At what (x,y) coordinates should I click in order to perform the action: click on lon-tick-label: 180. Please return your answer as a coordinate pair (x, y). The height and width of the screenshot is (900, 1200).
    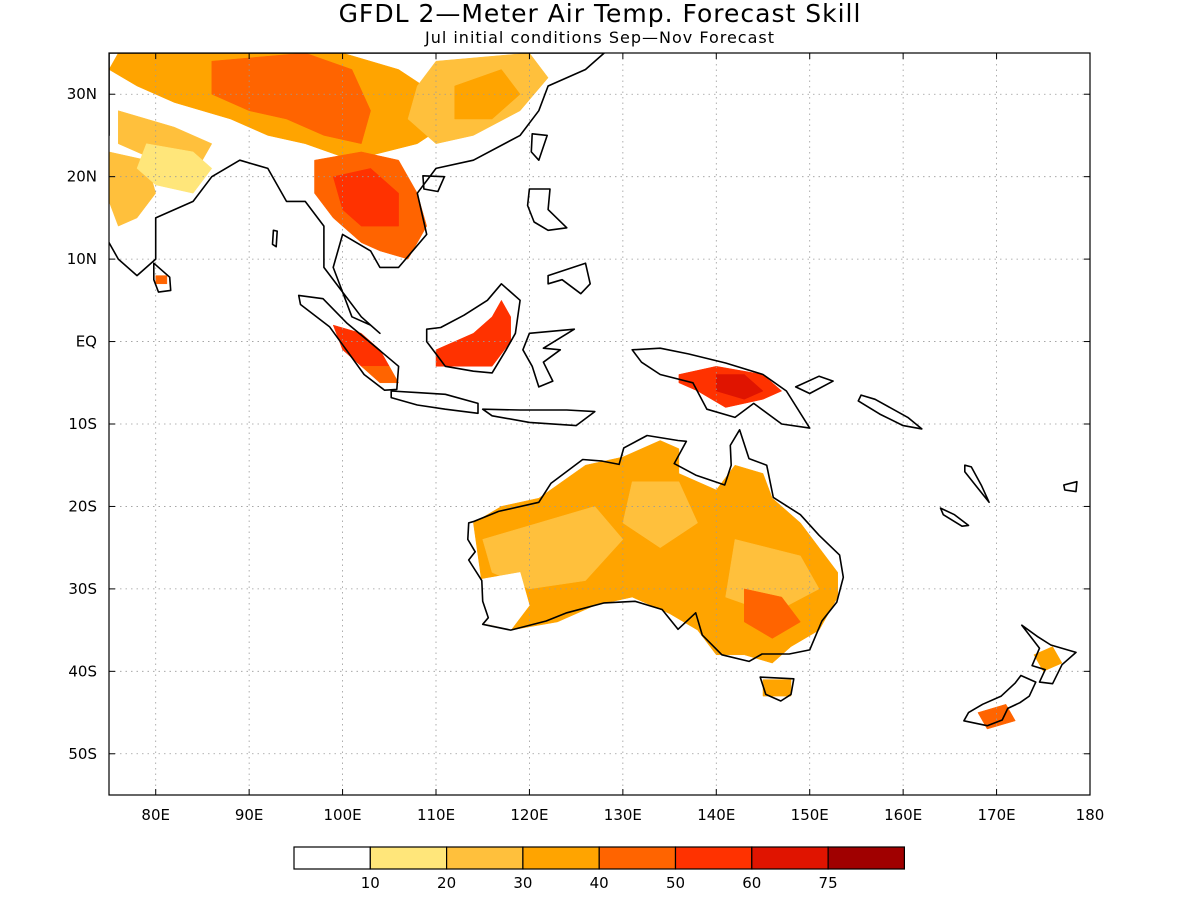
    Looking at the image, I should click on (1090, 815).